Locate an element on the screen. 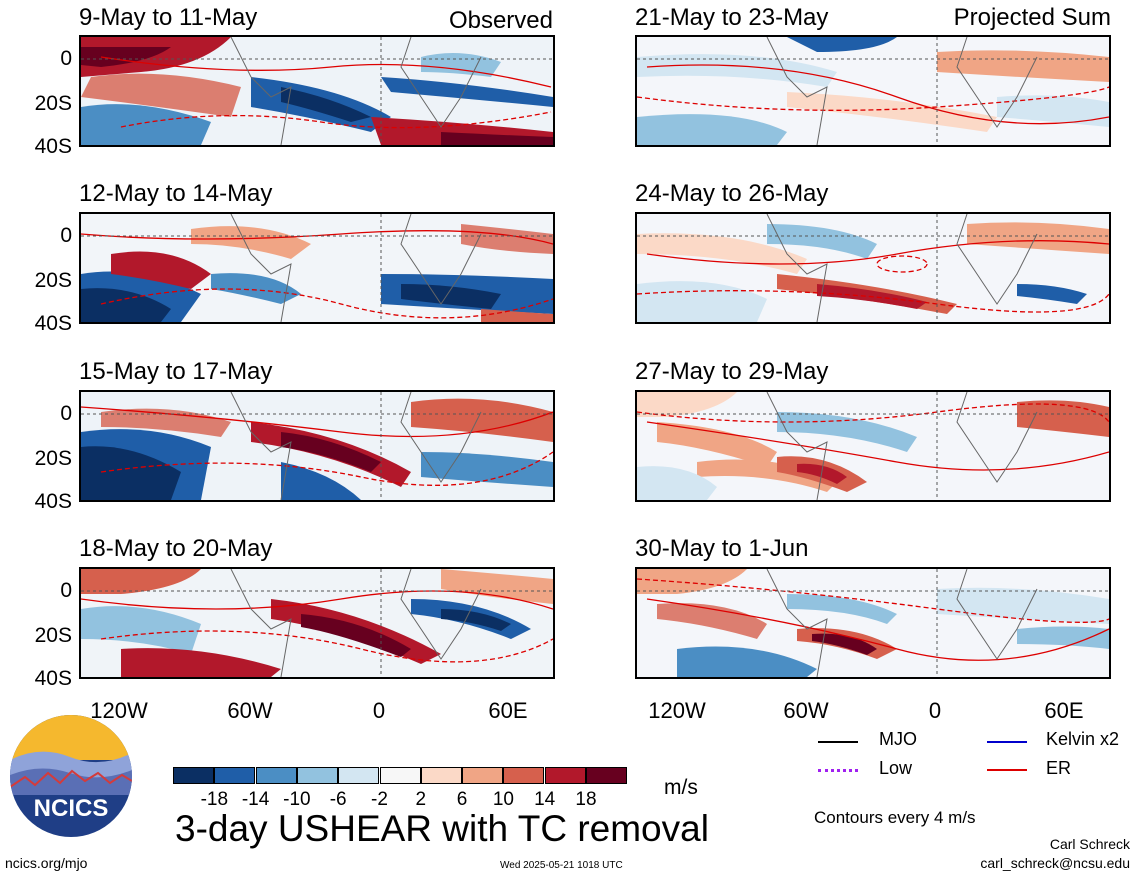  xtick-60e-right: 60E is located at coordinates (1064, 710).